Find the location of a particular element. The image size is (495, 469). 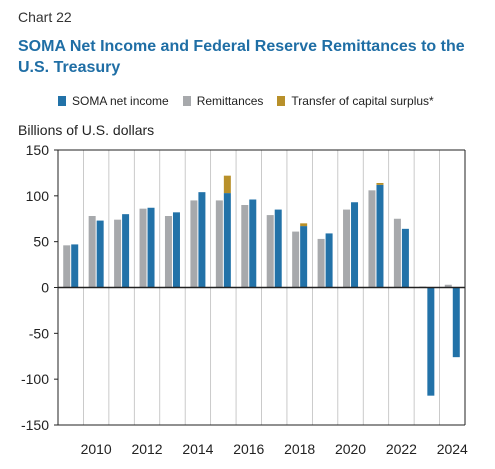

legend-swatch-soma-net-income is located at coordinates (62, 101).